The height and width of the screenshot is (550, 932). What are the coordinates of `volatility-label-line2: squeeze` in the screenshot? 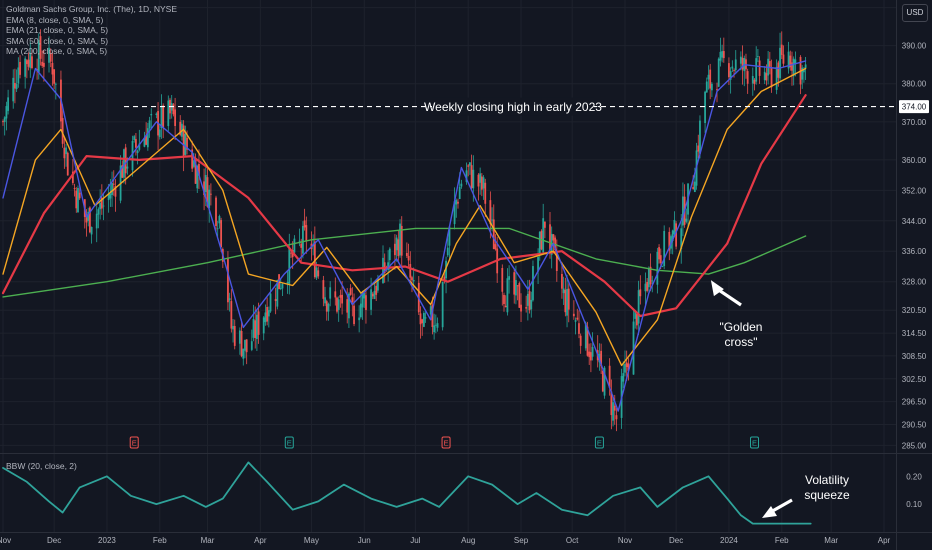 It's located at (827, 495).